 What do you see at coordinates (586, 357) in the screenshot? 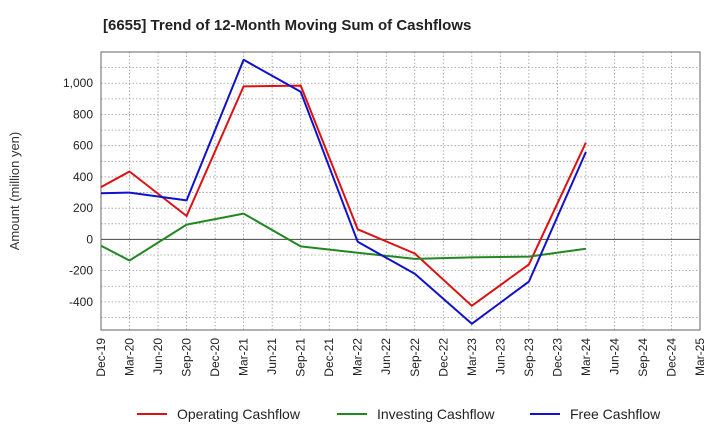
I see `x-tick-label: Mar-24` at bounding box center [586, 357].